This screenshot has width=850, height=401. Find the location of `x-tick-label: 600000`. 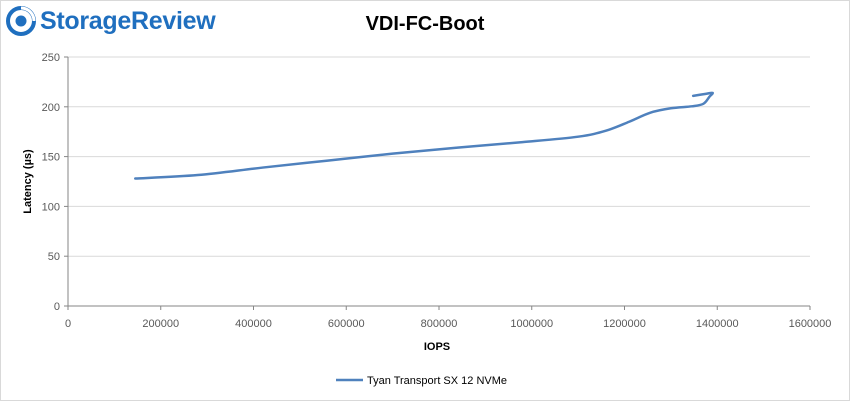

x-tick-label: 600000 is located at coordinates (346, 324).